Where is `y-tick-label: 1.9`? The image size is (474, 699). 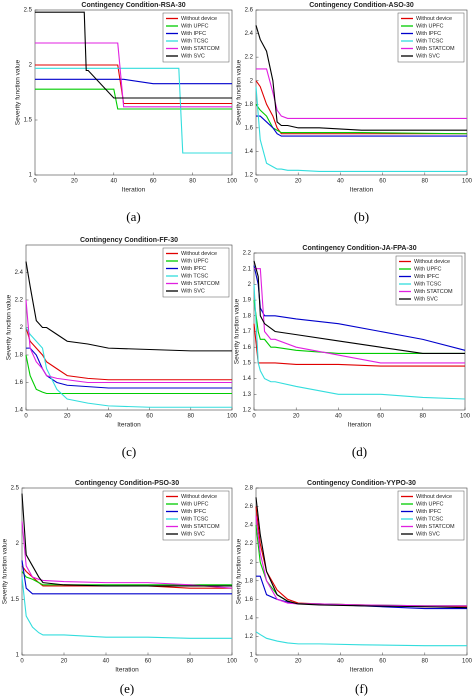 y-tick-label: 1.9 is located at coordinates (247, 301).